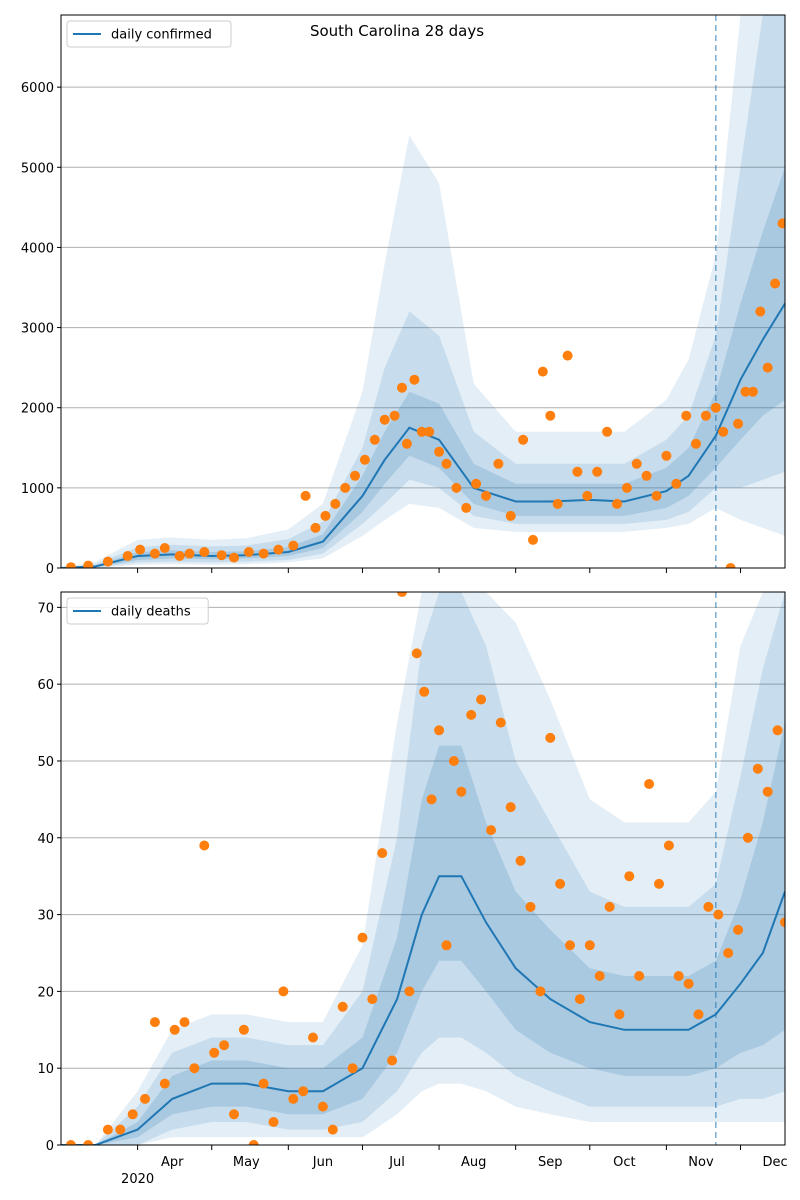 The image size is (800, 1200). I want to click on y-tick-label: 40, so click(45, 839).